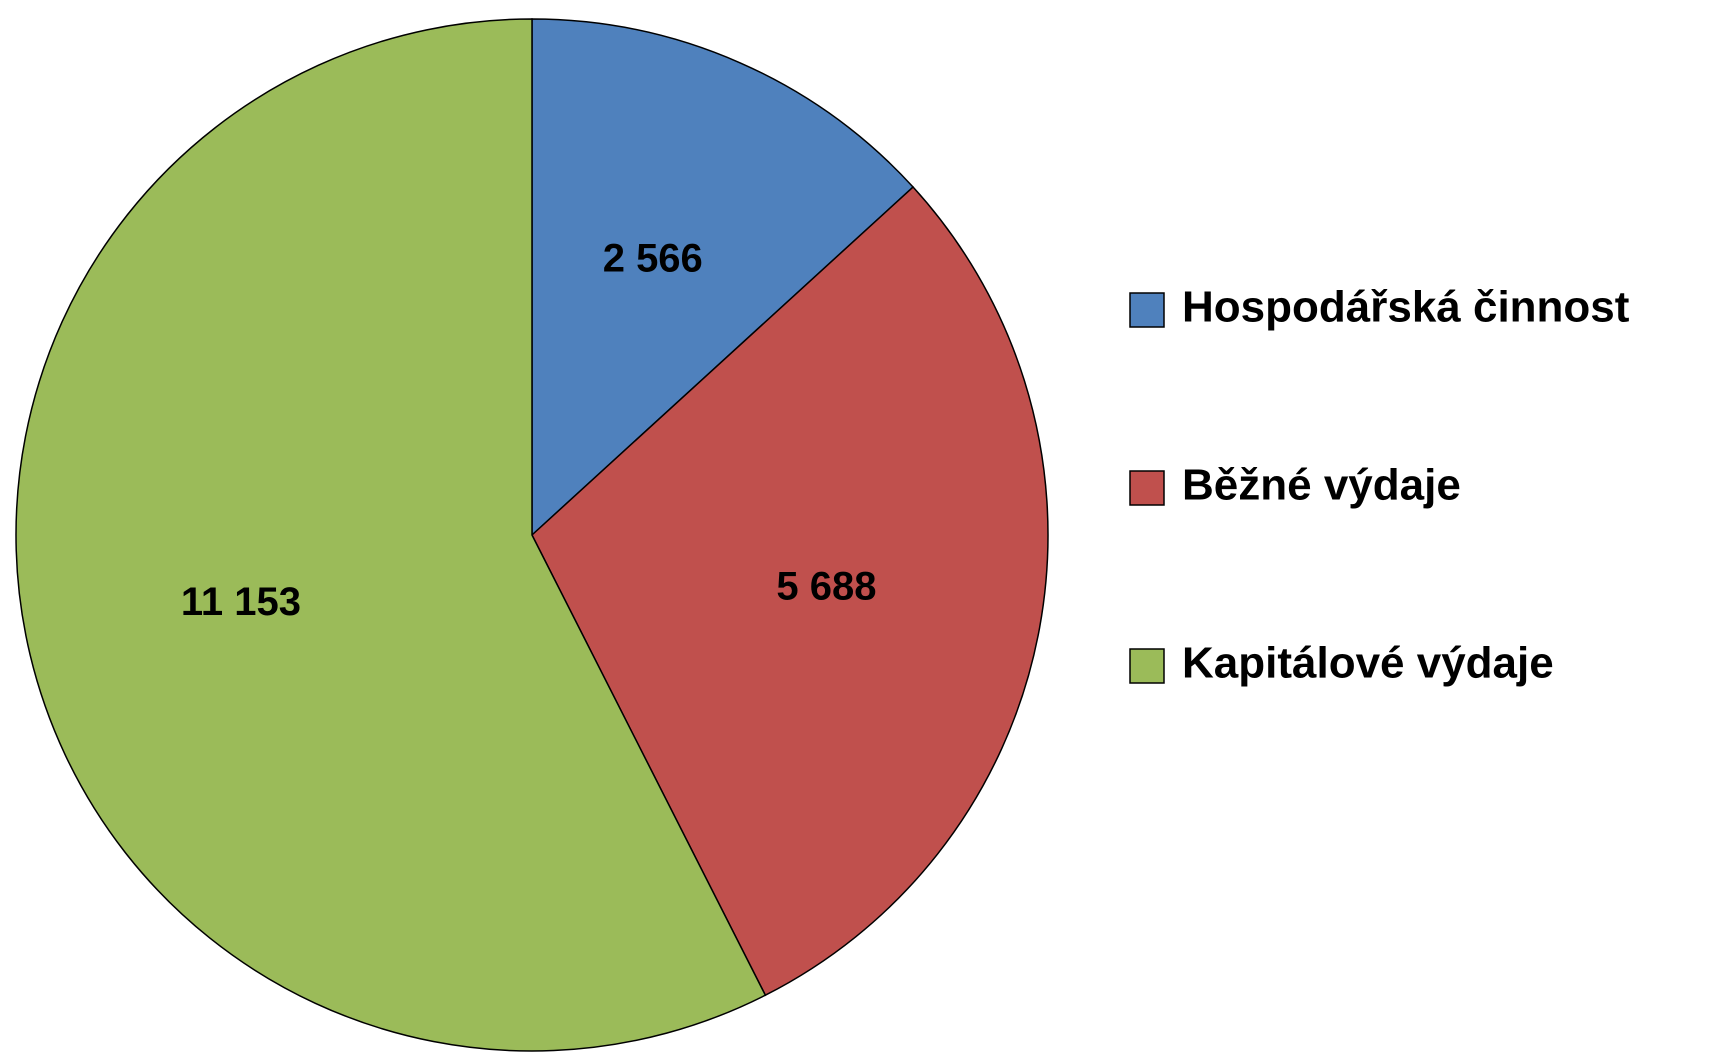 Image resolution: width=1731 pixels, height=1055 pixels. What do you see at coordinates (653, 259) in the screenshot?
I see `data-label: 2 566` at bounding box center [653, 259].